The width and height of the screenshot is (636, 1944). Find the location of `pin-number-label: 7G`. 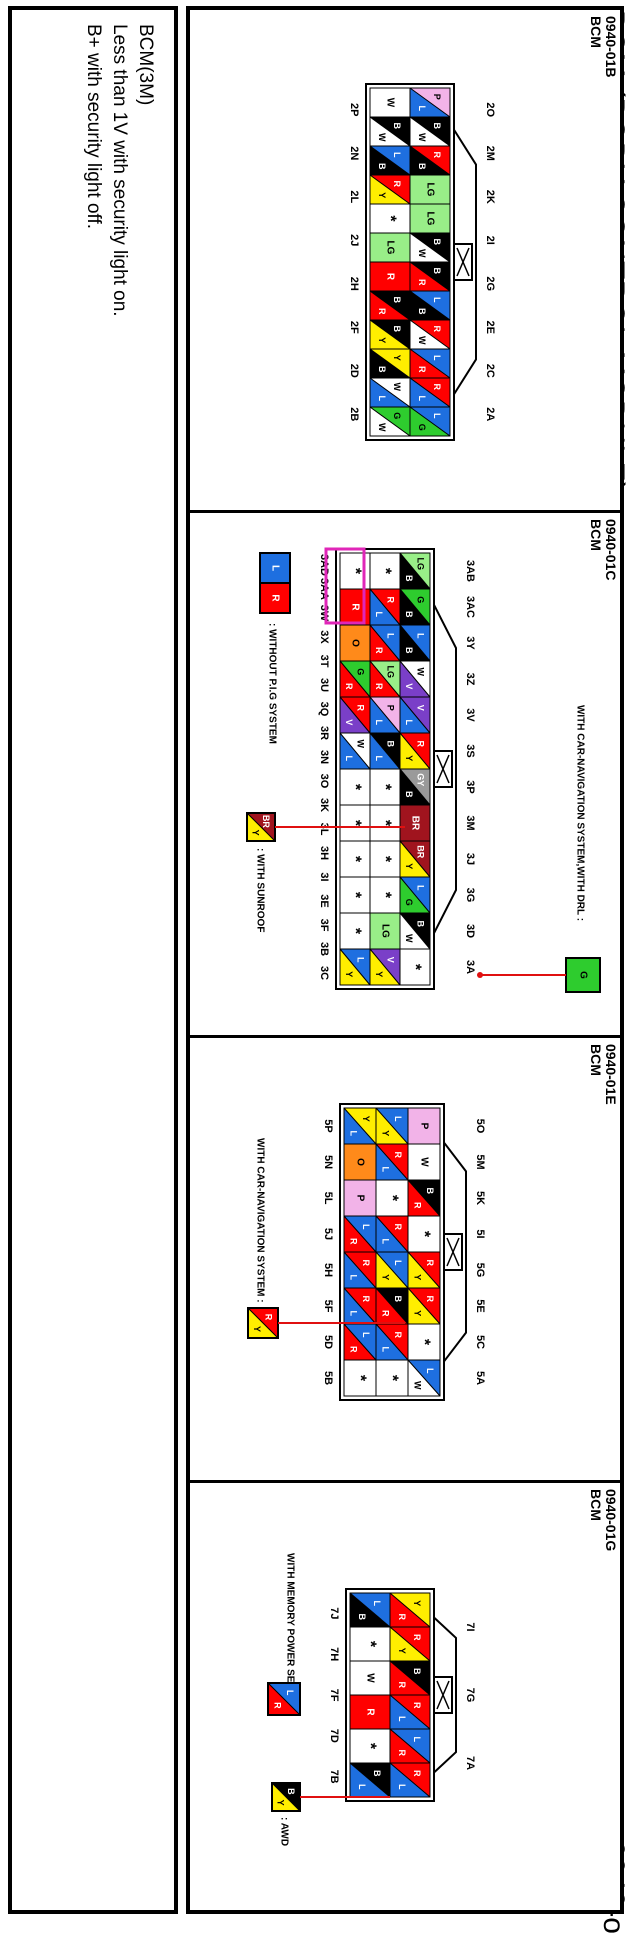

pin-number-label: 7G is located at coordinates (470, 1695).